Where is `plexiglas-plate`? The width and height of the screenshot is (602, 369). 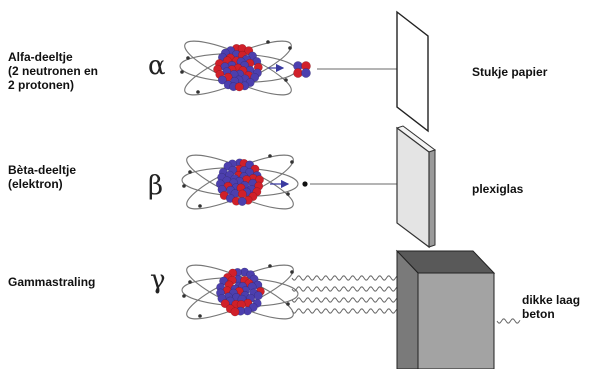
plexiglas-plate is located at coordinates (413, 187).